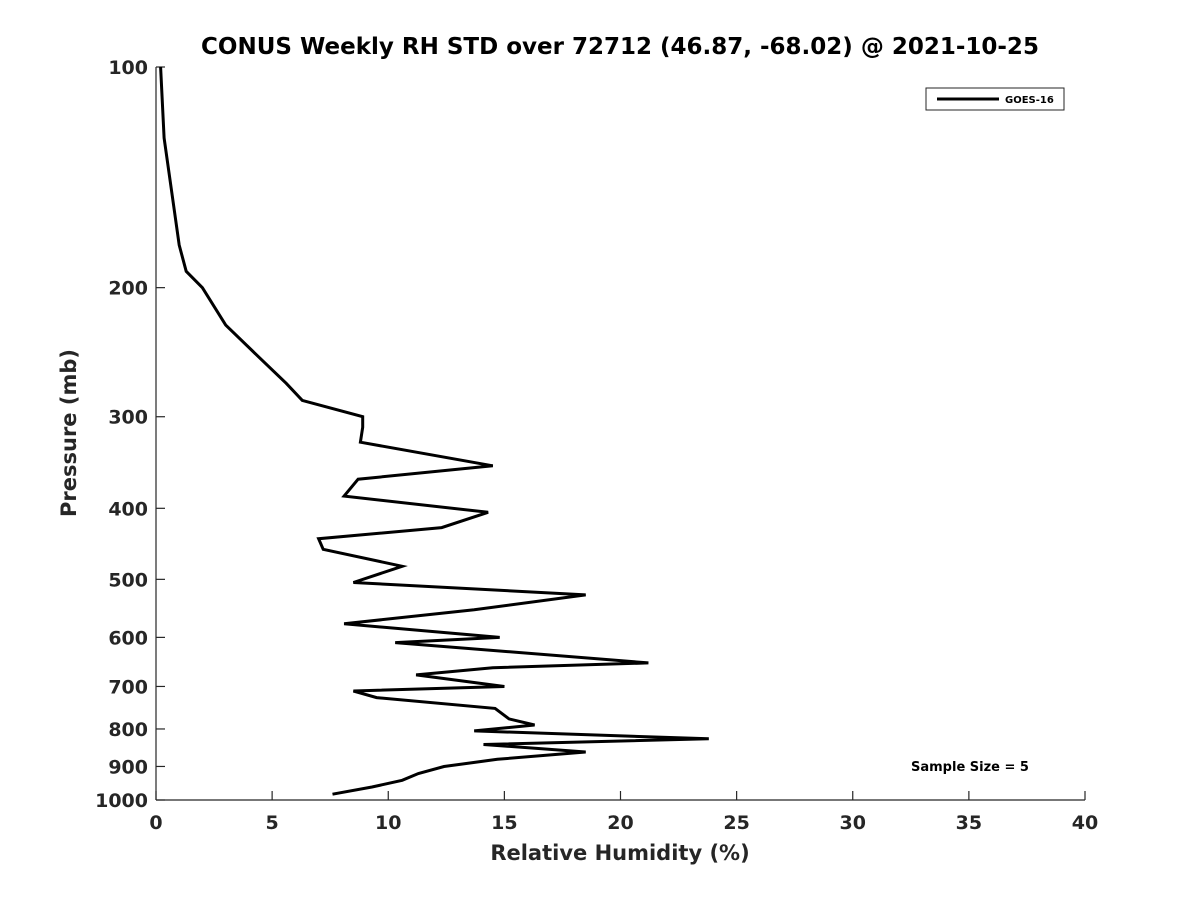 The height and width of the screenshot is (900, 1200). Describe the element at coordinates (736, 823) in the screenshot. I see `x-tick-label-25: 25` at that location.